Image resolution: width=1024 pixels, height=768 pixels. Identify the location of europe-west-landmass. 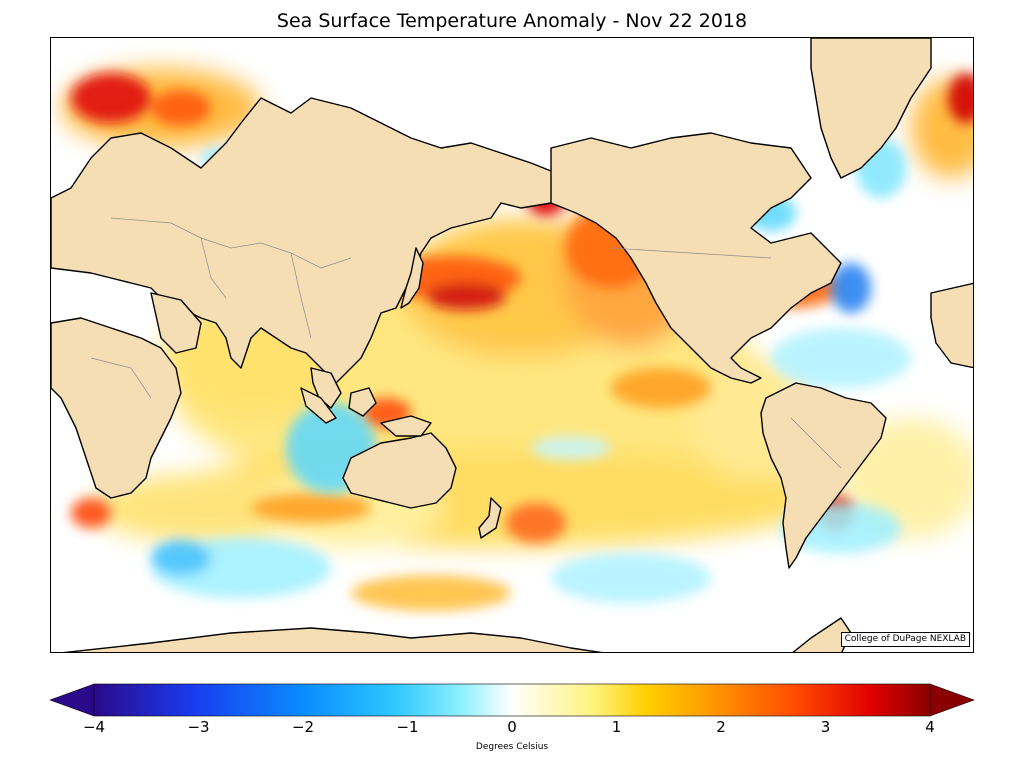
(951, 325).